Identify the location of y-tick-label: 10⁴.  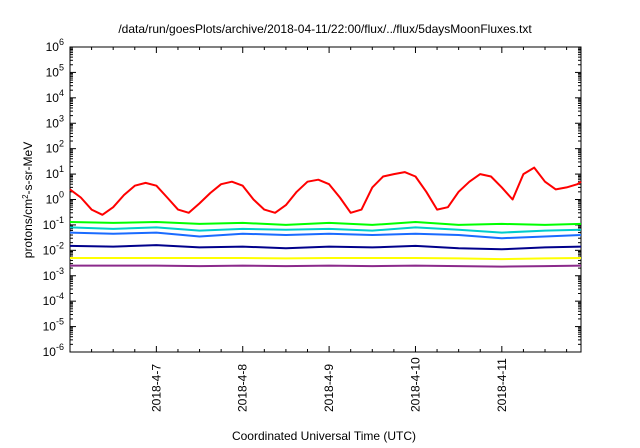
(55, 96).